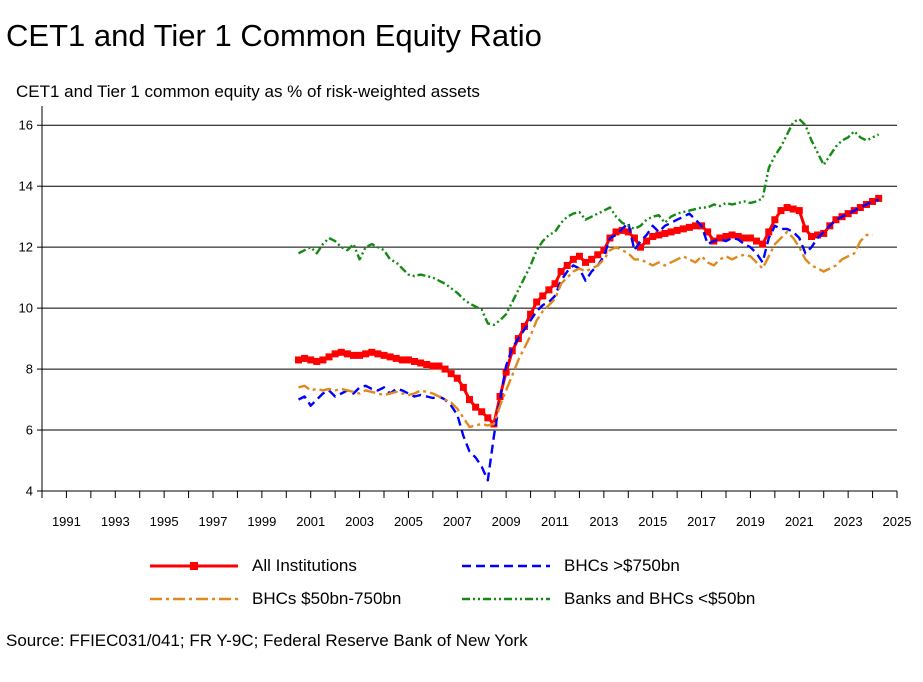 The width and height of the screenshot is (923, 682). I want to click on legend-label-banks-bhcs-50bn: Banks and BHCs <$50bn, so click(660, 598).